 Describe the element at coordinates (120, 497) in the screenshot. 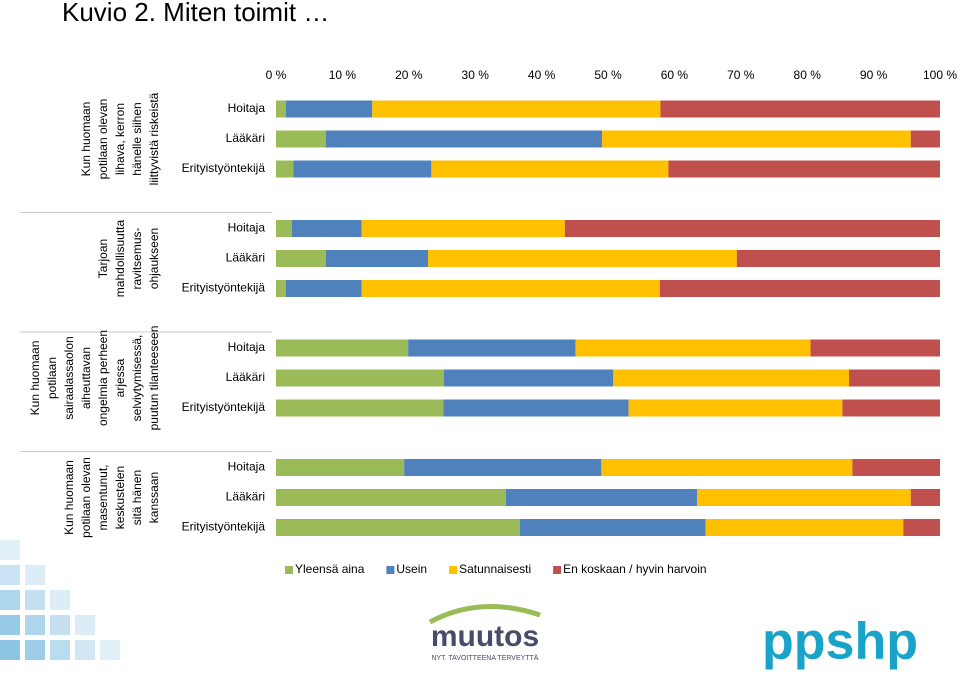

I see `group-label: keskustelen` at that location.